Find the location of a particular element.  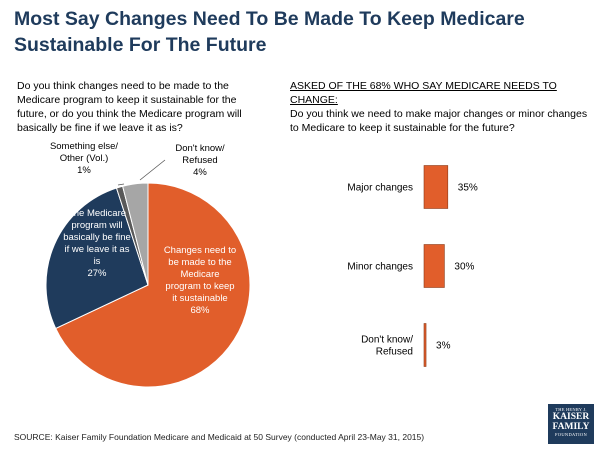

logo-line-3: FAMILY is located at coordinates (571, 427).